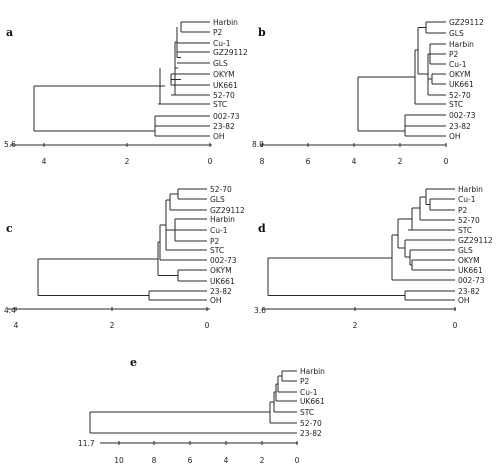  Describe the element at coordinates (260, 310) in the screenshot. I see `scale-d: 3.6` at that location.